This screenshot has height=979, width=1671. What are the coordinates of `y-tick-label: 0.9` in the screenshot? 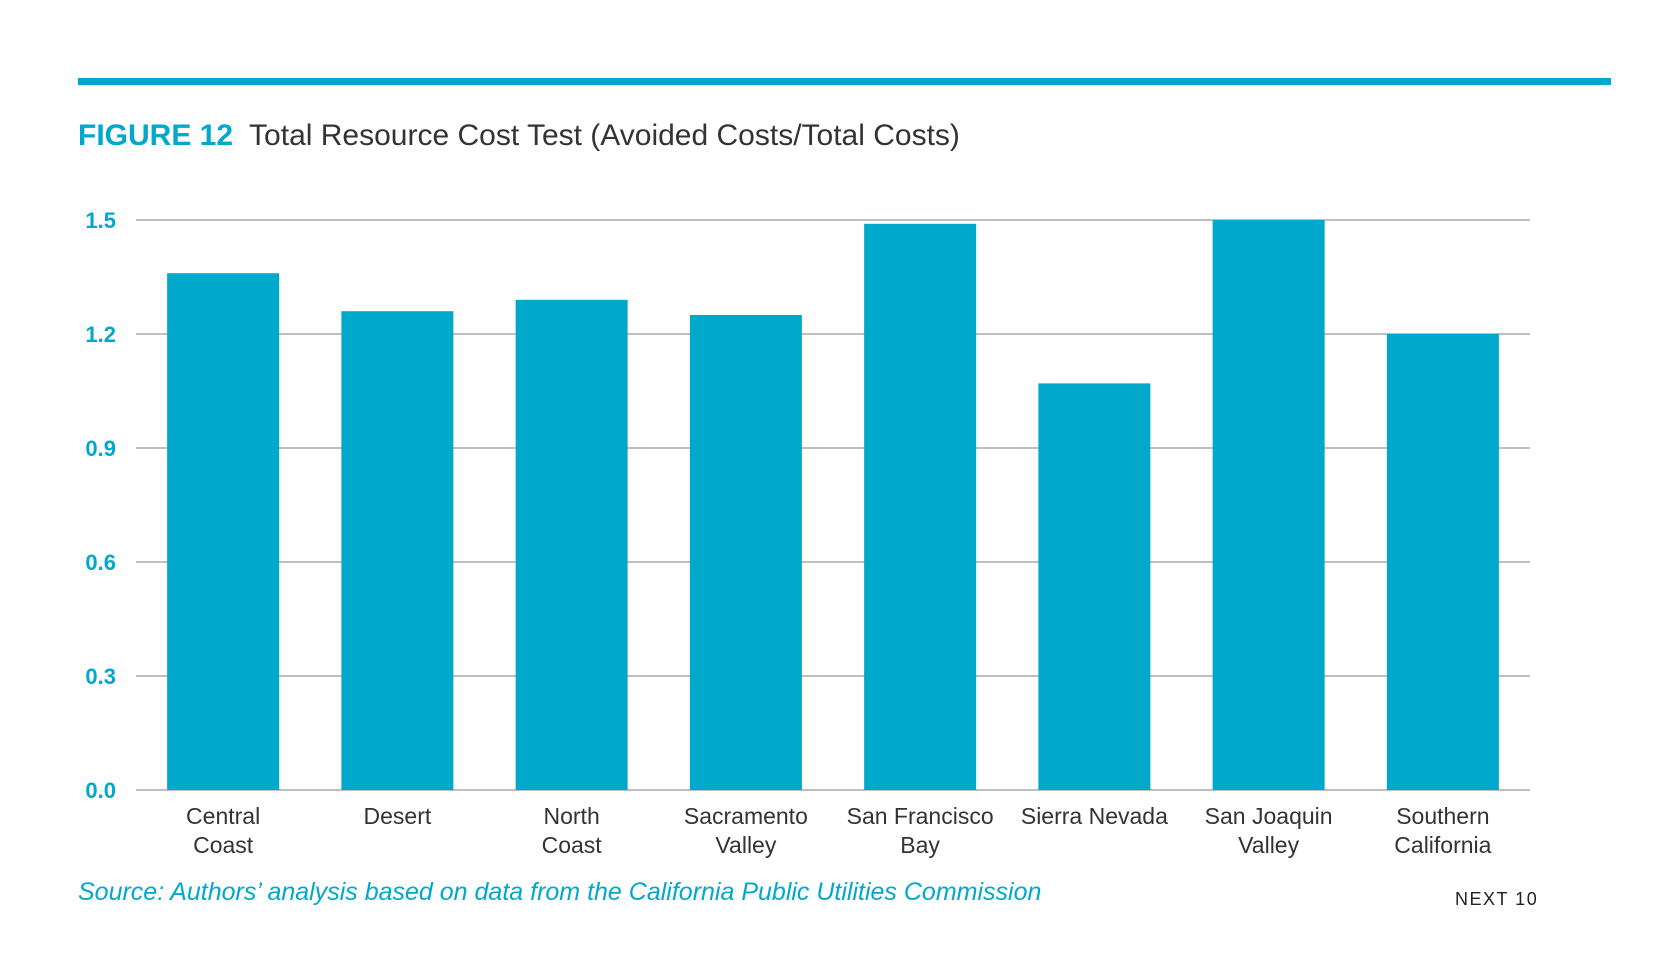 It's located at (100, 448).